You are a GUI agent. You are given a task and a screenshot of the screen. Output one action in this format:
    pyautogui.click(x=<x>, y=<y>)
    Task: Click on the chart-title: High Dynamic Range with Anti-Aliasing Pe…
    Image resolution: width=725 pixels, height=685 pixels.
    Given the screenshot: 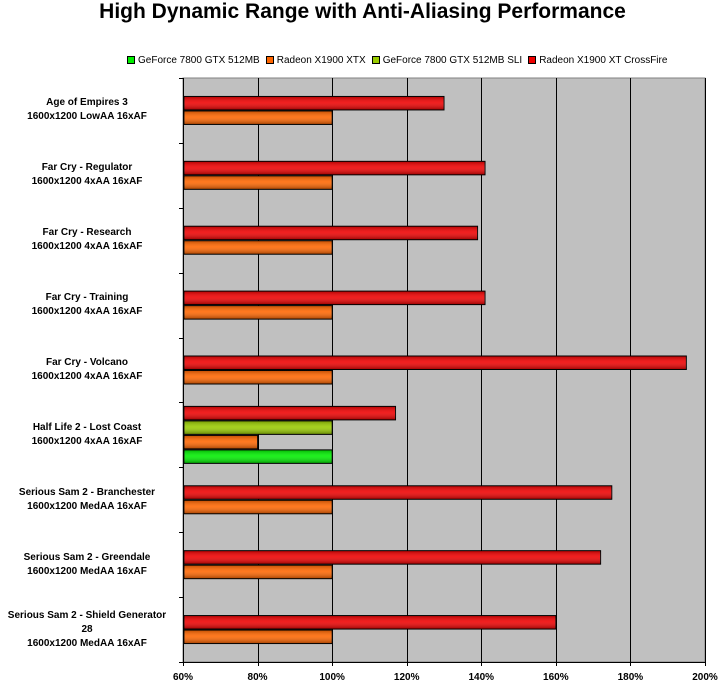 What is the action you would take?
    pyautogui.click(x=362, y=11)
    